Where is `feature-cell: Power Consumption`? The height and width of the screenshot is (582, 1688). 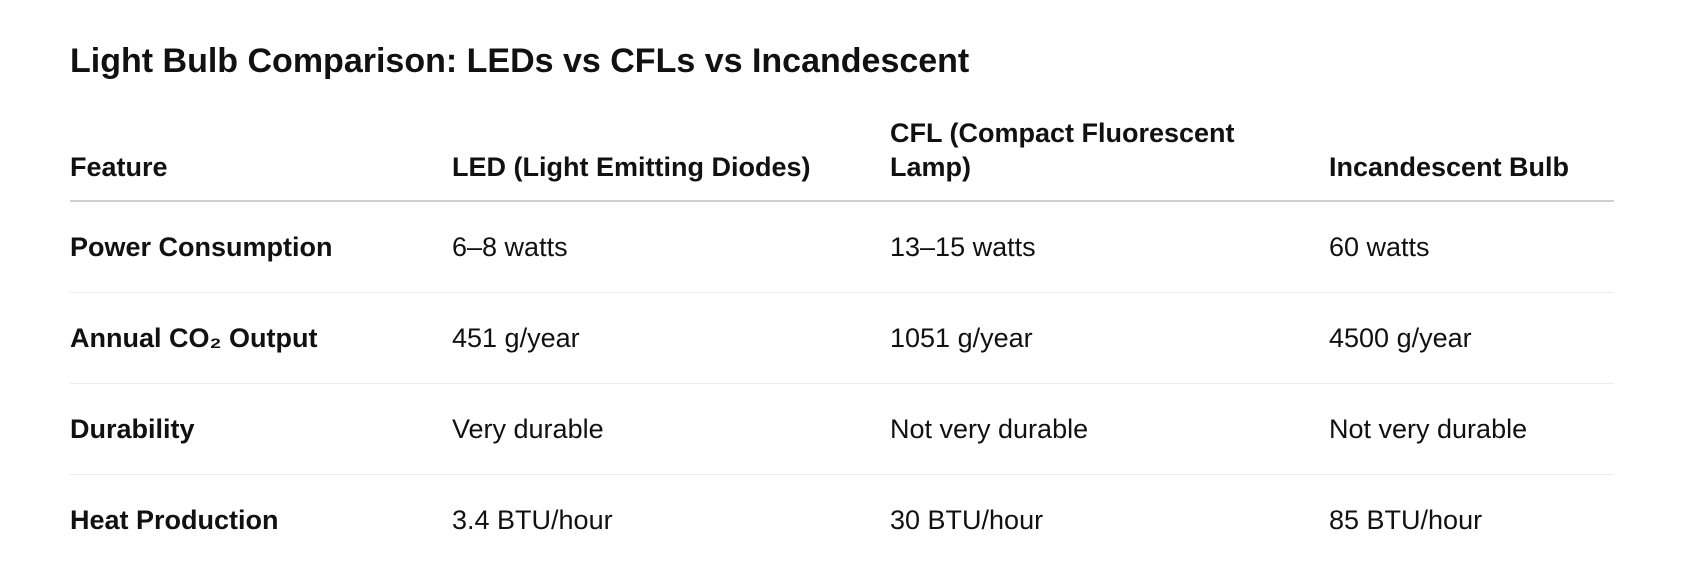 feature-cell: Power Consumption is located at coordinates (261, 247).